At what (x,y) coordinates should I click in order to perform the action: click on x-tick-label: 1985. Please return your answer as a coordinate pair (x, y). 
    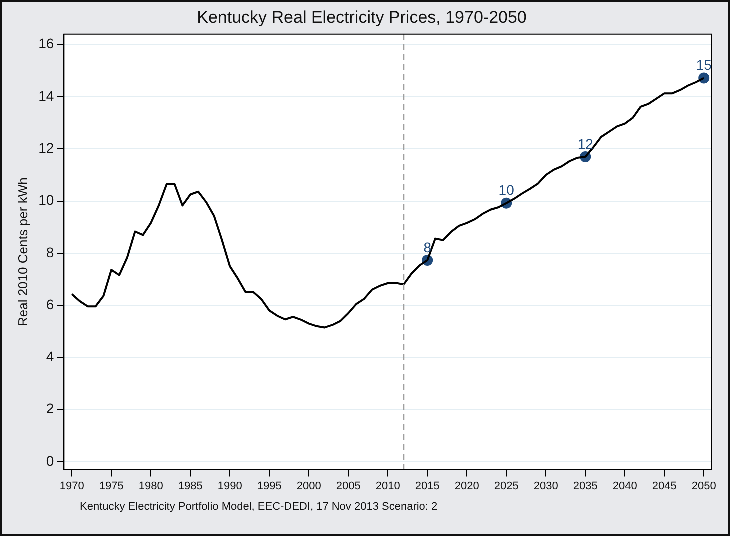
    Looking at the image, I should click on (190, 486).